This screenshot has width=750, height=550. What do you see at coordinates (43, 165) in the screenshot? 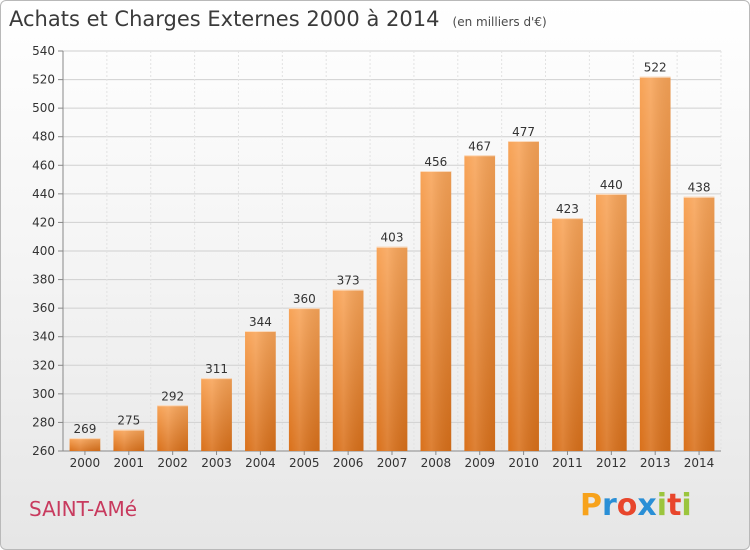
I see `y-tick-label: 460` at bounding box center [43, 165].